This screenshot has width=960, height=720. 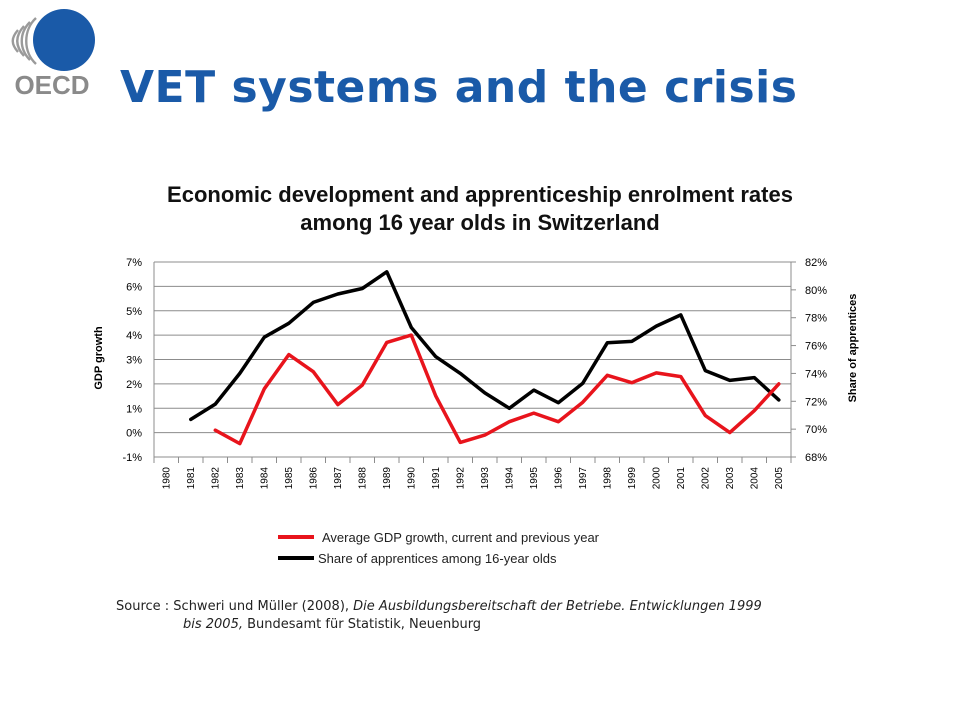 I want to click on source-prefix: Source : Schweri und Müller (2008),, so click(x=235, y=606).